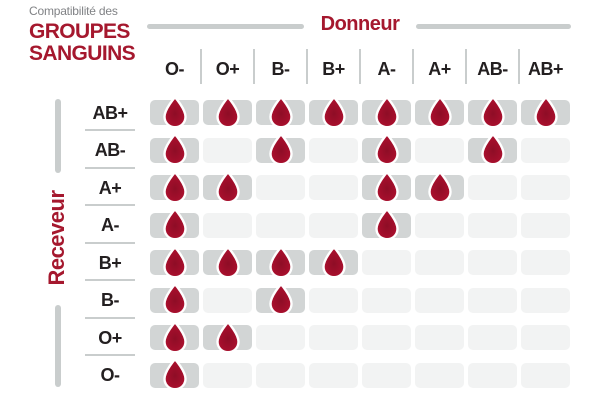  What do you see at coordinates (110, 375) in the screenshot?
I see `receiver-header-oneg: O-` at bounding box center [110, 375].